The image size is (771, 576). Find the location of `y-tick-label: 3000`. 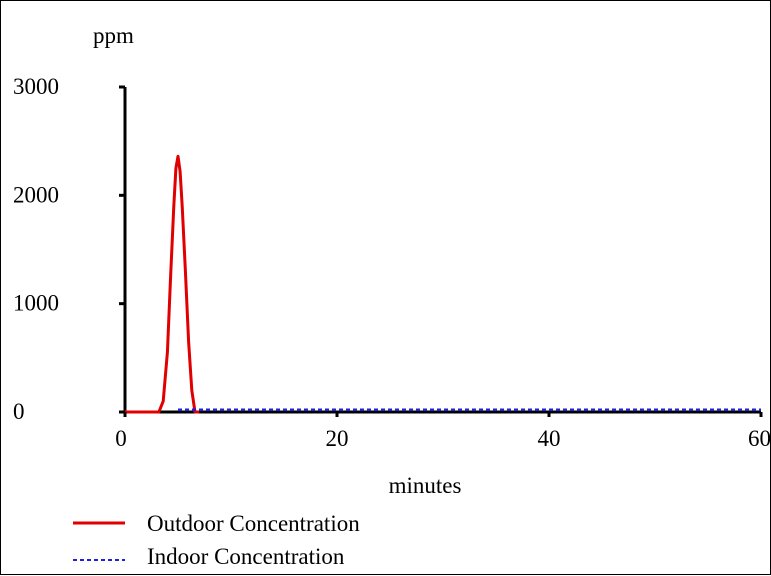

y-tick-label: 3000 is located at coordinates (36, 86).